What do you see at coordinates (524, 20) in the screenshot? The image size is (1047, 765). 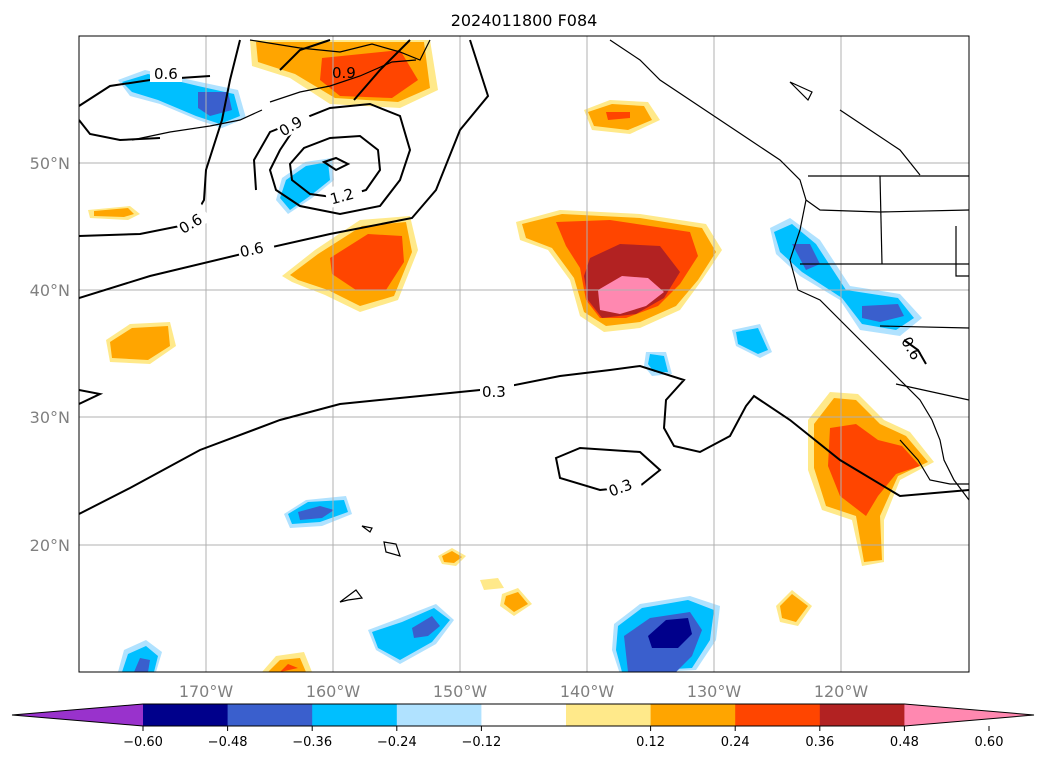 I see `figure-title: 2024011800 F084` at bounding box center [524, 20].